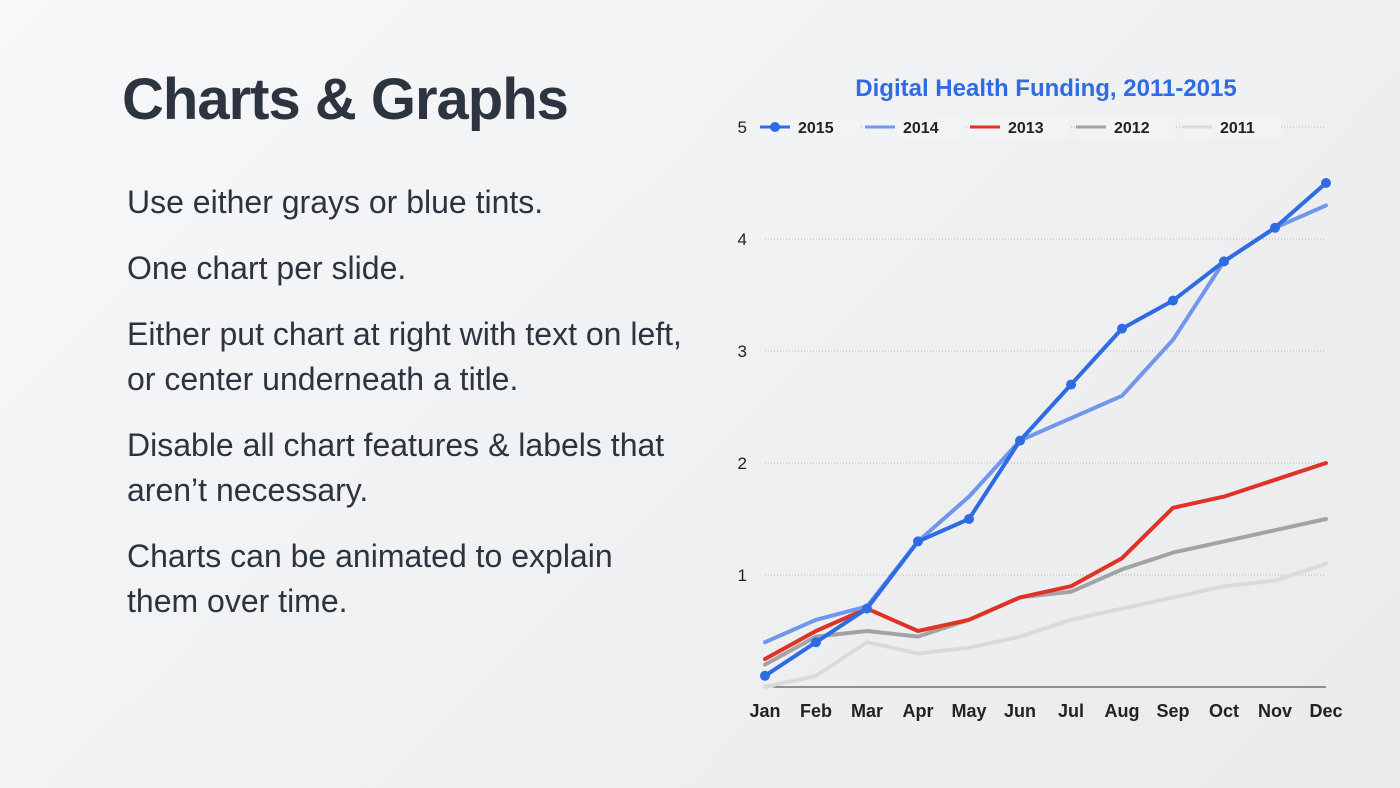 The height and width of the screenshot is (788, 1400). Describe the element at coordinates (345, 99) in the screenshot. I see `slide-title: Charts & Graphs` at that location.